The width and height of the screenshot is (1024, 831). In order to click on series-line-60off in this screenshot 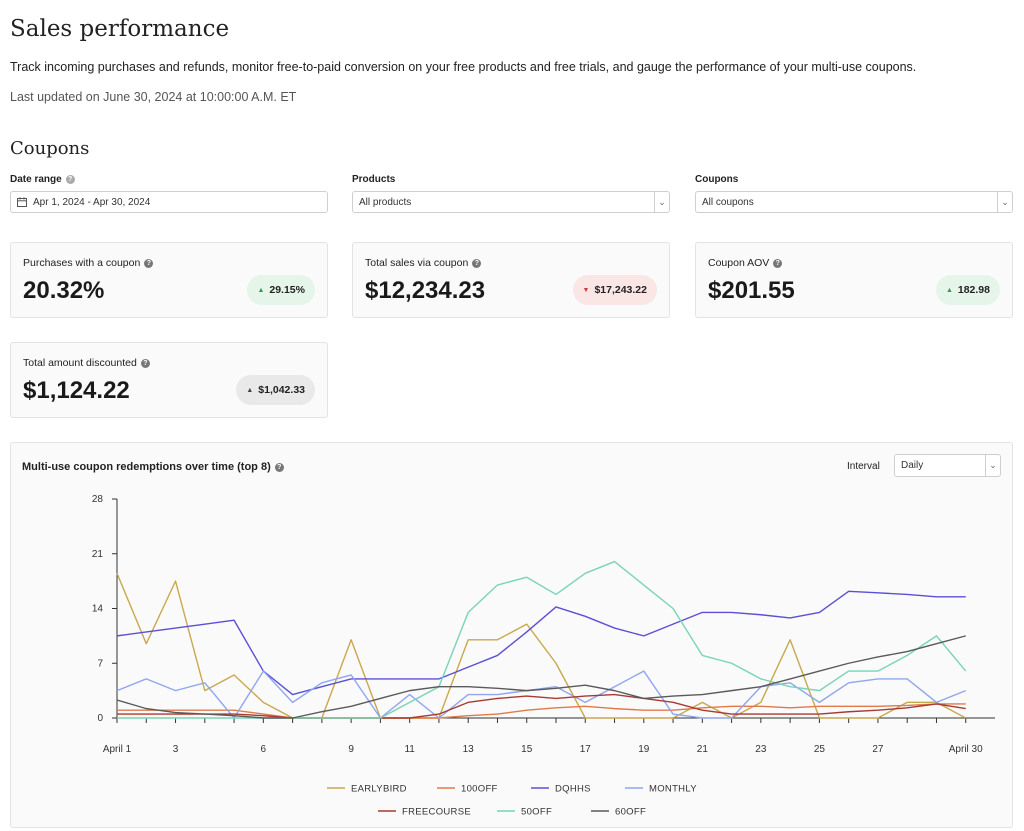, I will do `click(541, 677)`.